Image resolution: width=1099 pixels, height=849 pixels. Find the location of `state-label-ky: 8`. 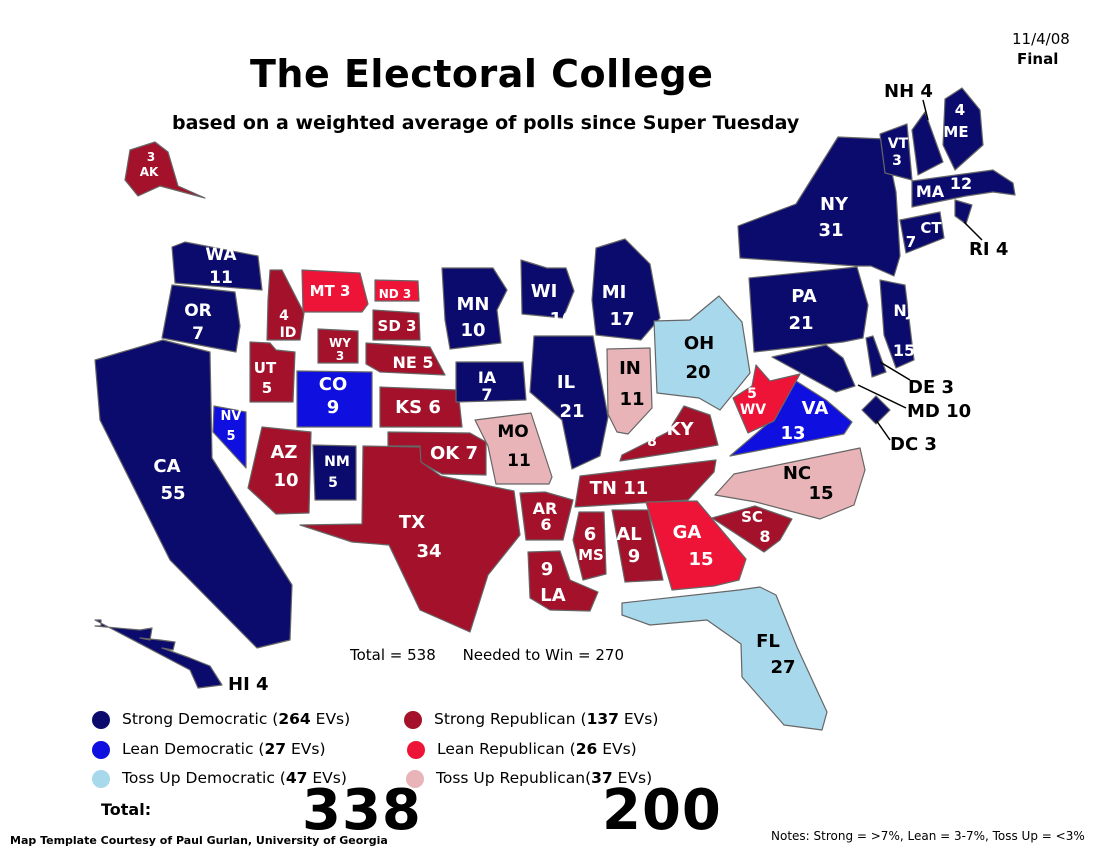

state-label-ky: 8 is located at coordinates (652, 442).